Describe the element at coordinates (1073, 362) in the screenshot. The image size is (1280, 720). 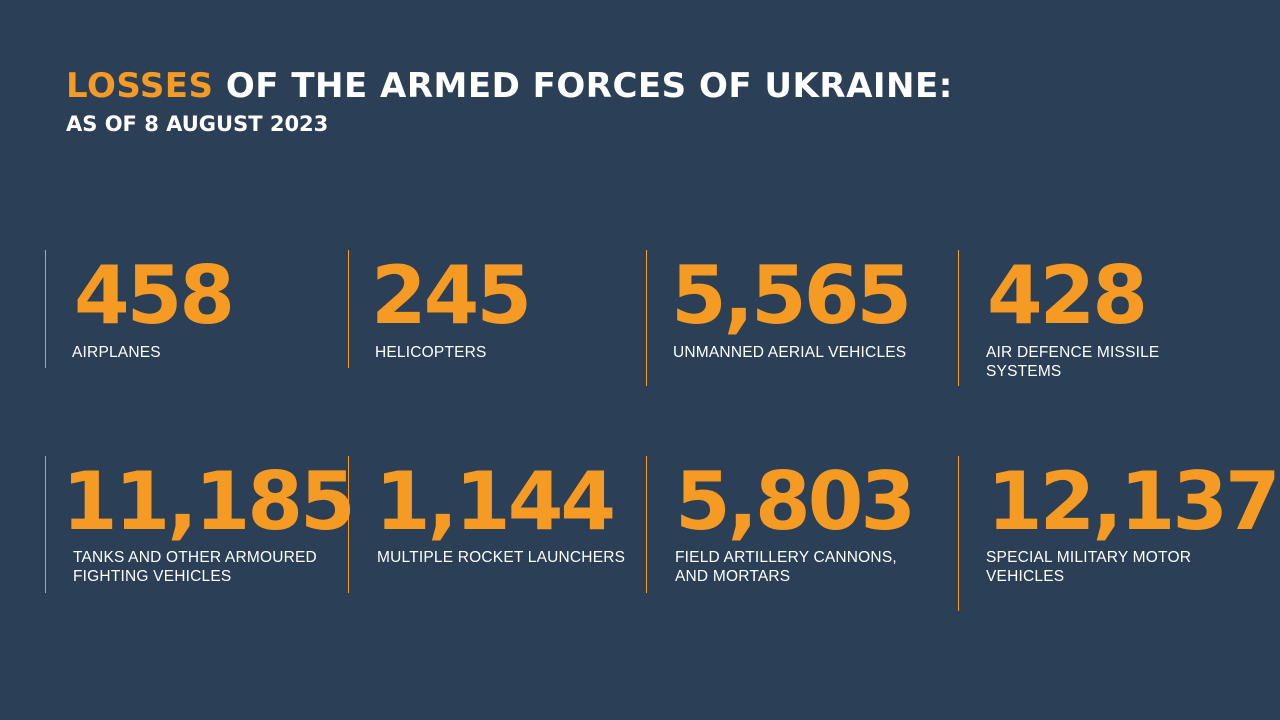
I see `stat-label: AIR DEFENCE MISSILE SYSTEMS` at that location.